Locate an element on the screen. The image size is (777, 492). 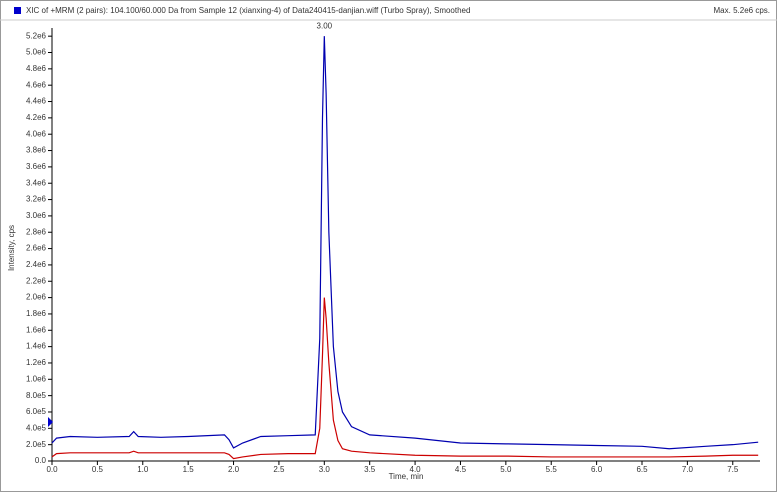
y-tick-label: 4.6e6 is located at coordinates (36, 84).